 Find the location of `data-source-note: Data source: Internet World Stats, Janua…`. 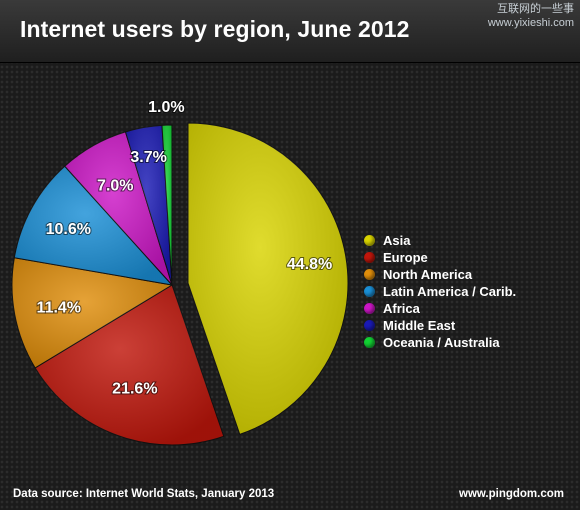

data-source-note: Data source: Internet World Stats, Janua… is located at coordinates (144, 494).